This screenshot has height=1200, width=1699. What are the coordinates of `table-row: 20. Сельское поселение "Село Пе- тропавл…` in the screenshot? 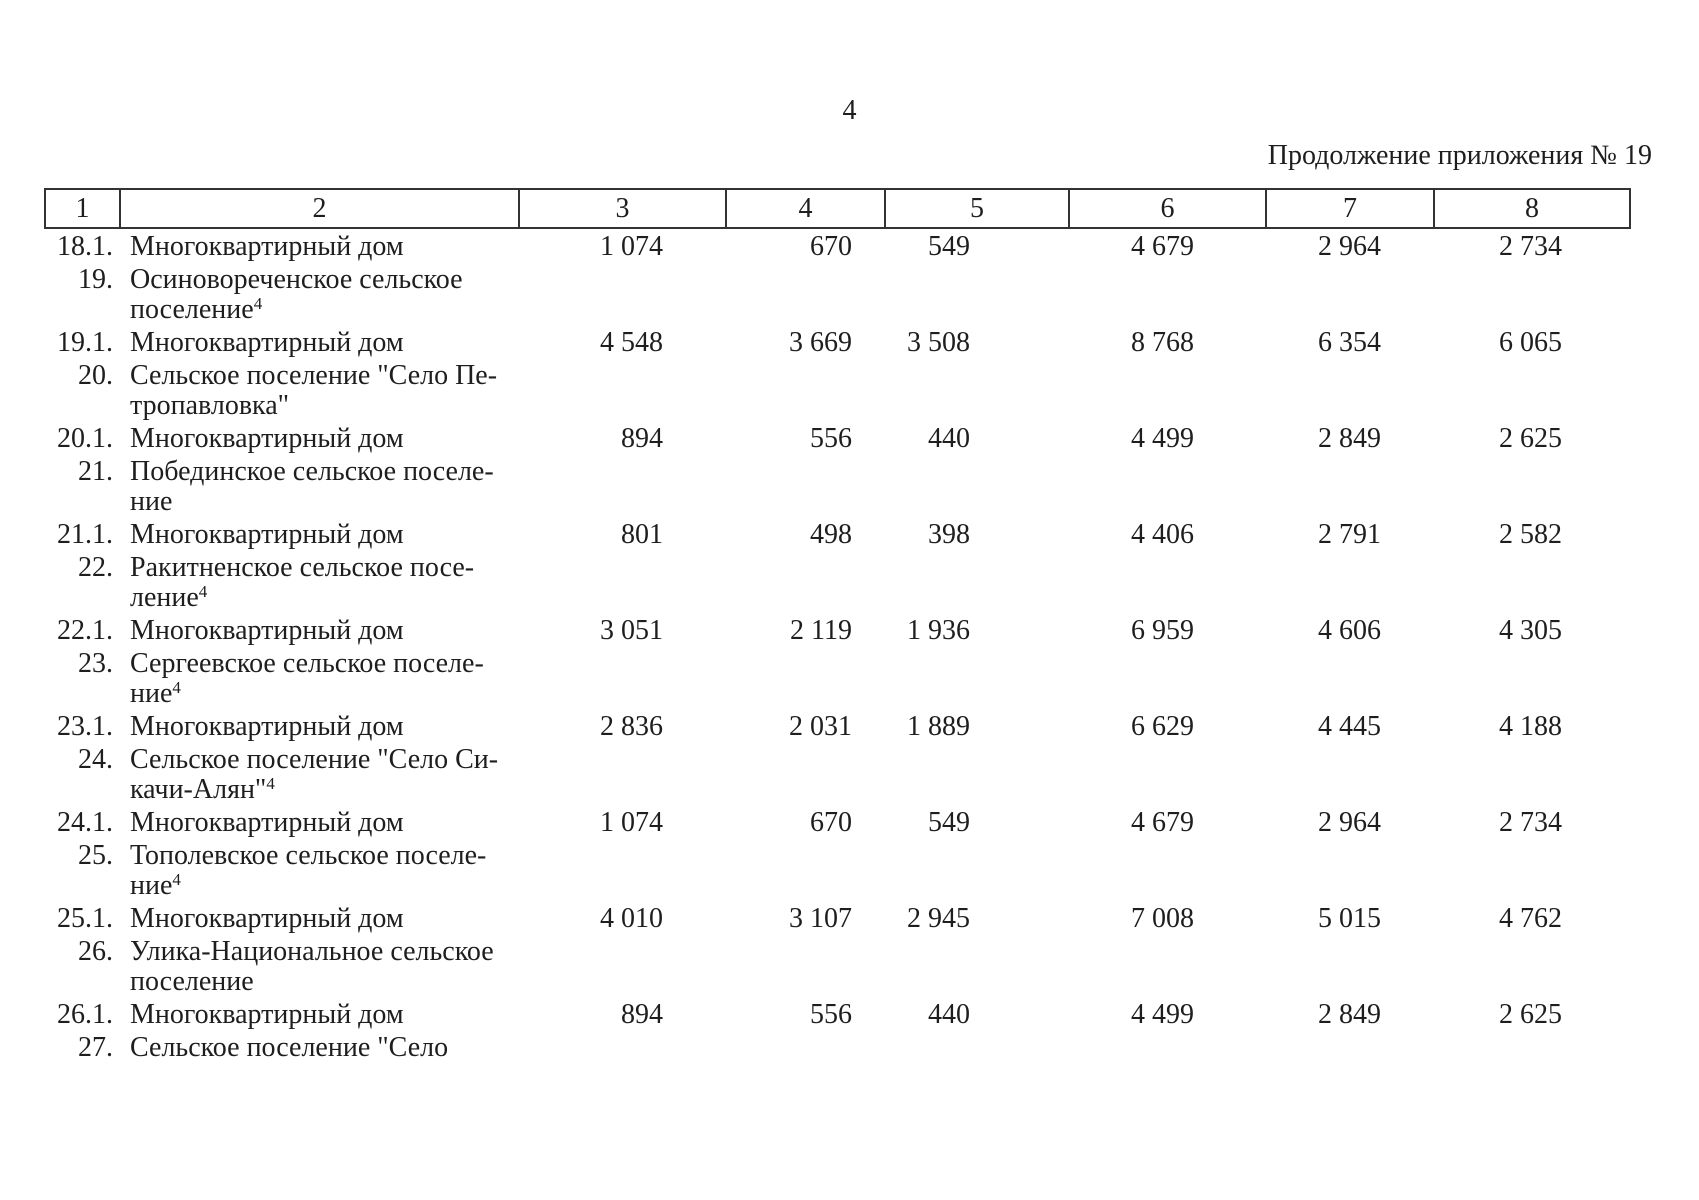 It's located at (845, 389).